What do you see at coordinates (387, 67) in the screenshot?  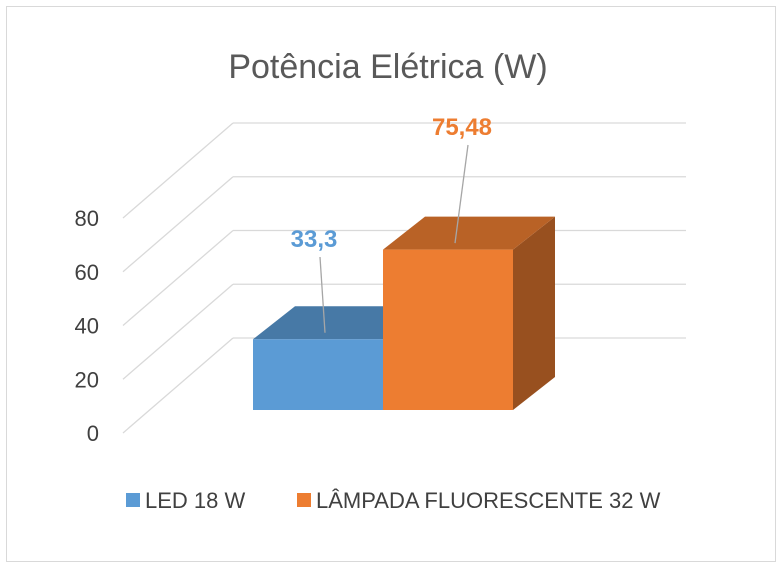 I see `chart-title: Potência Elétrica (W)` at bounding box center [387, 67].